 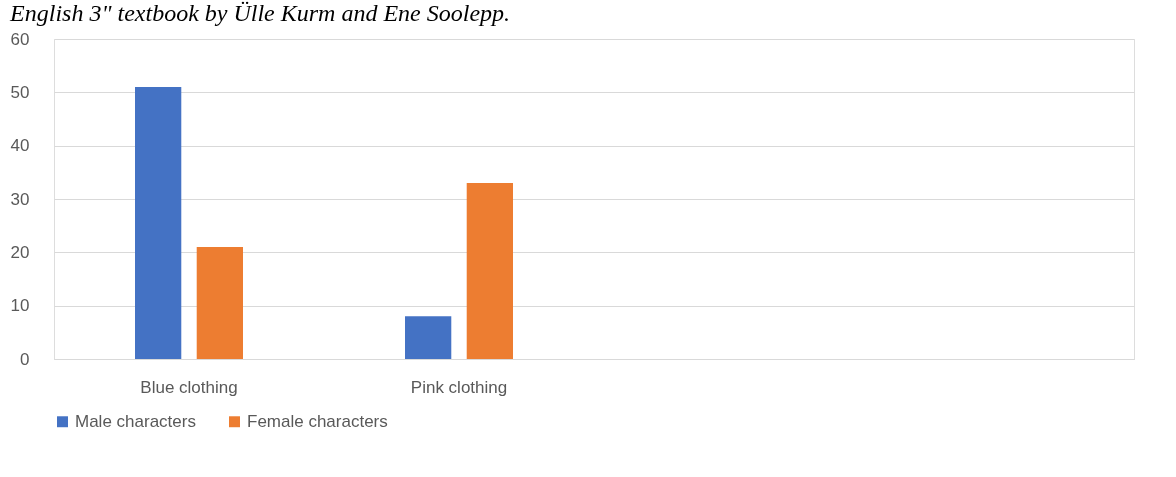 I want to click on y-tick-label: 30, so click(x=20, y=199).